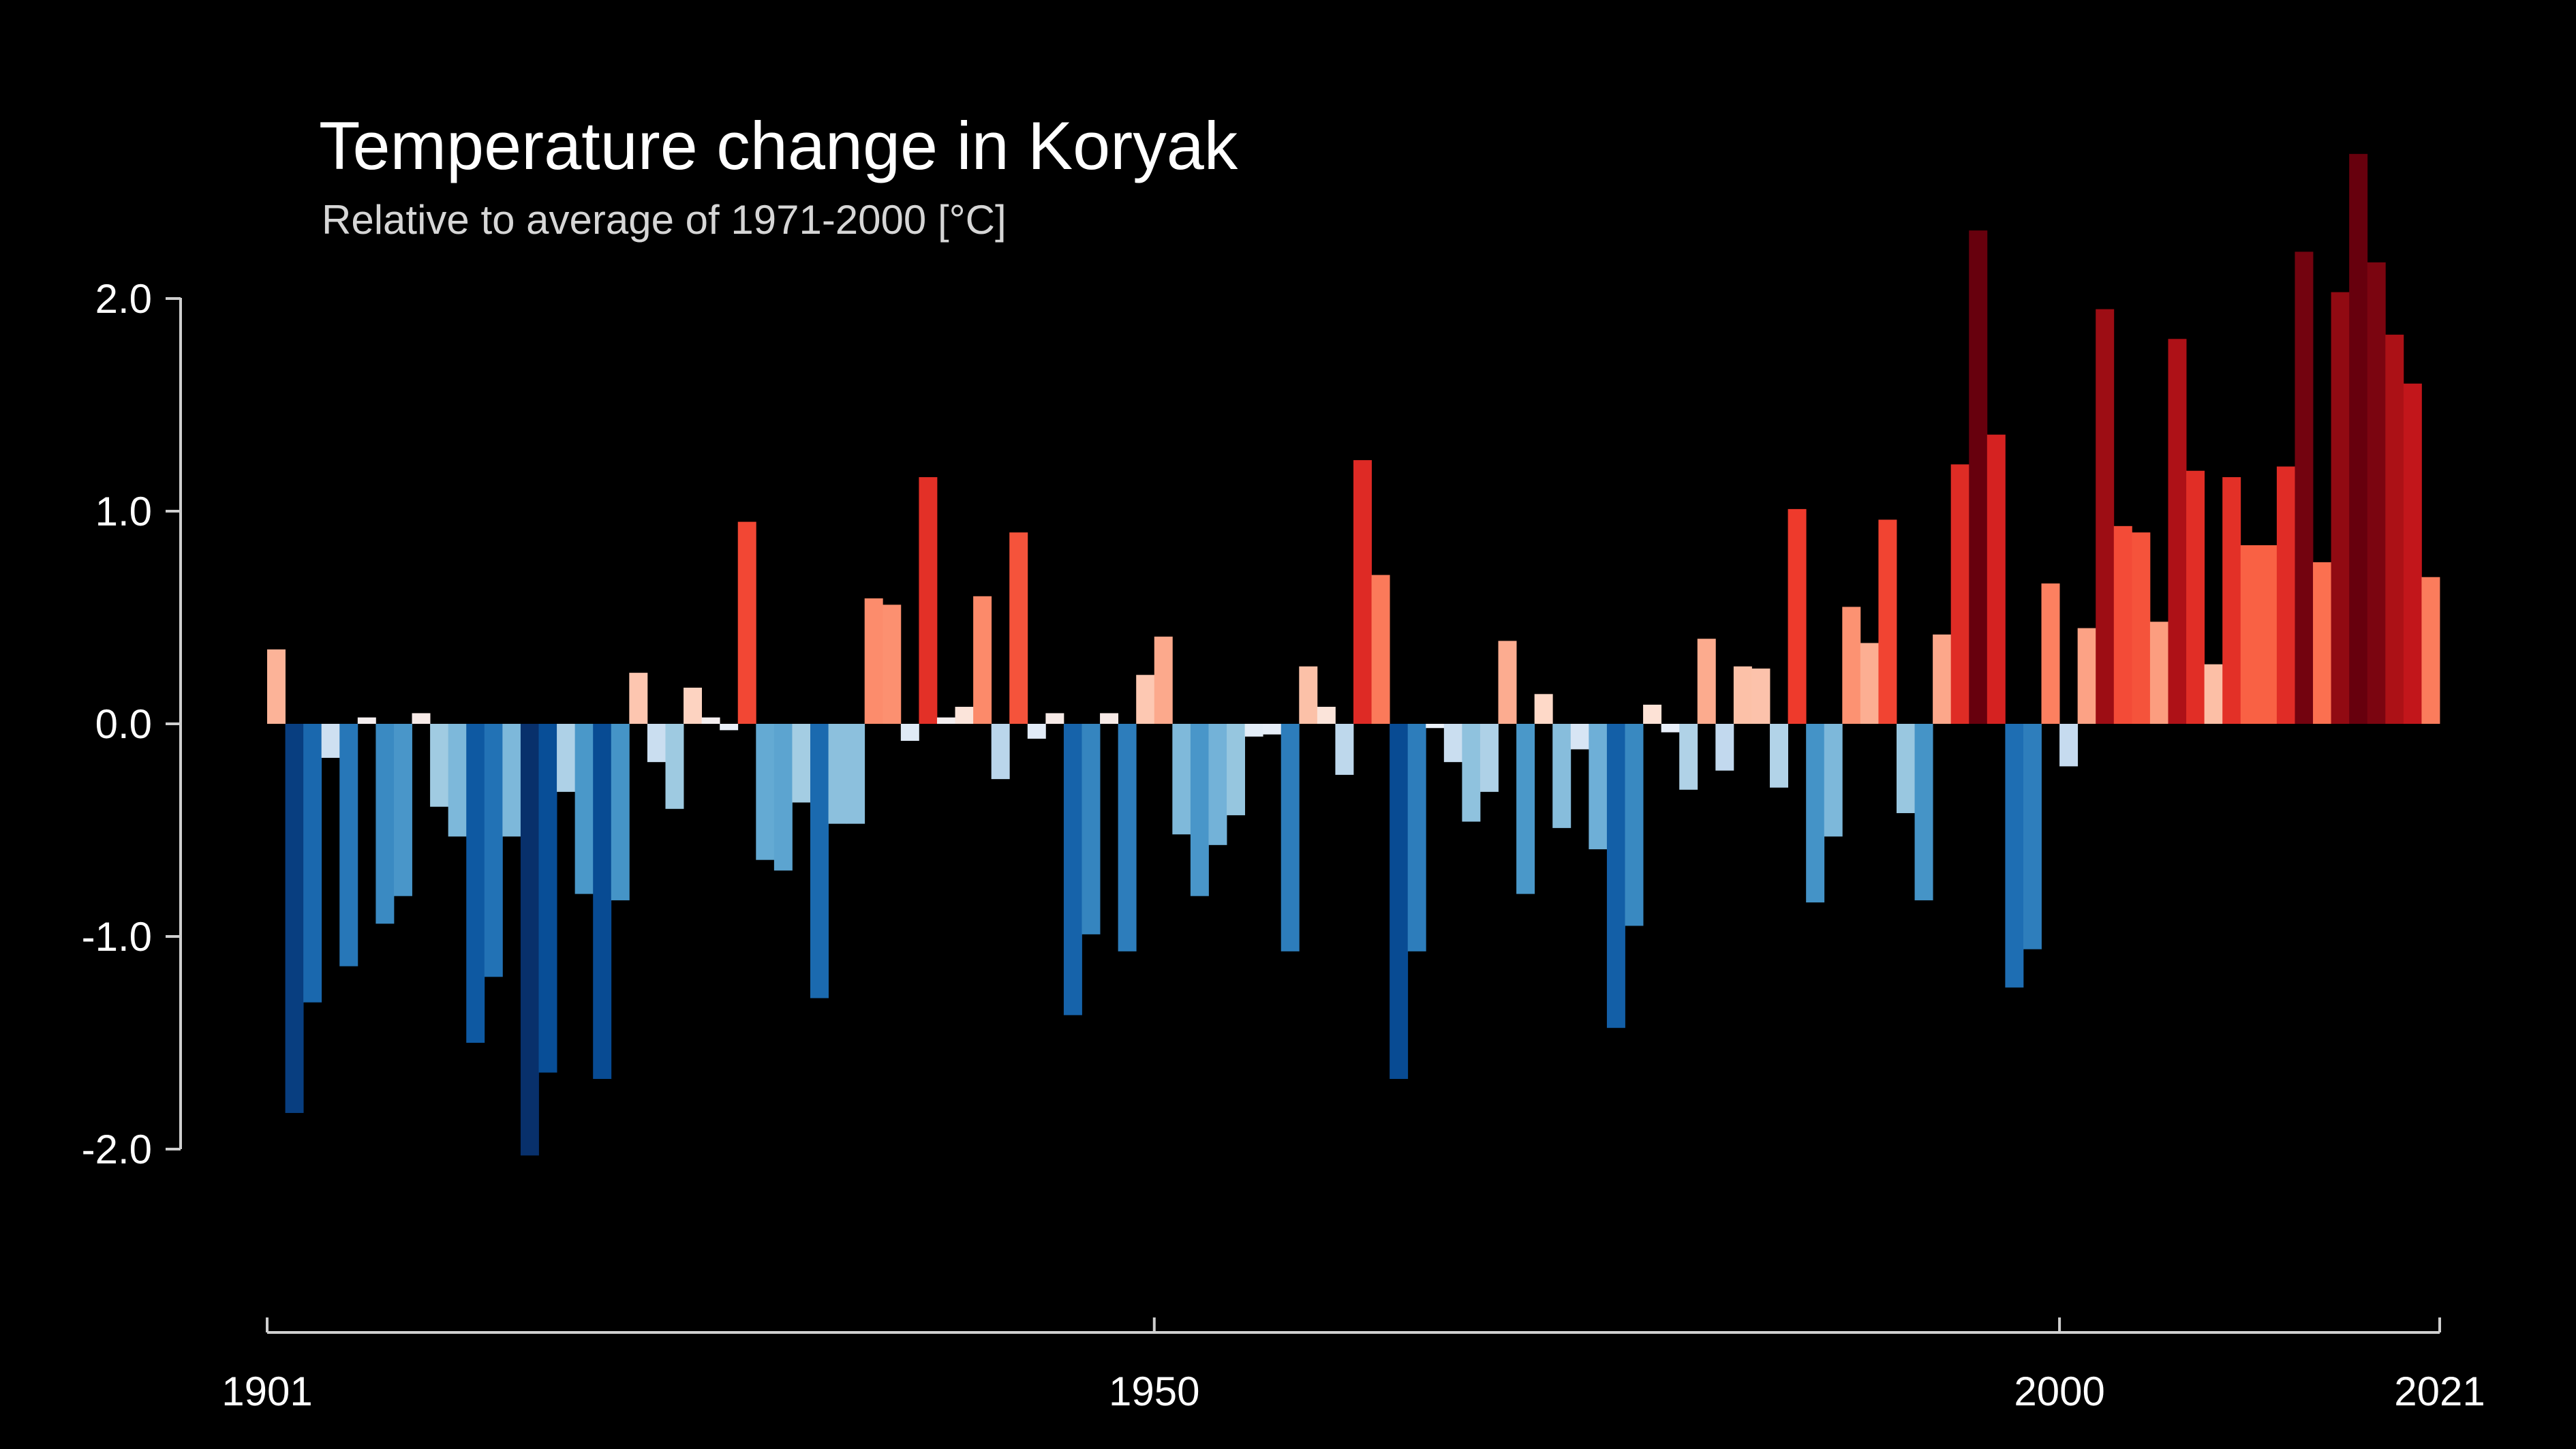 This screenshot has height=1449, width=2576. Describe the element at coordinates (1978, 477) in the screenshot. I see `bar-1995` at that location.